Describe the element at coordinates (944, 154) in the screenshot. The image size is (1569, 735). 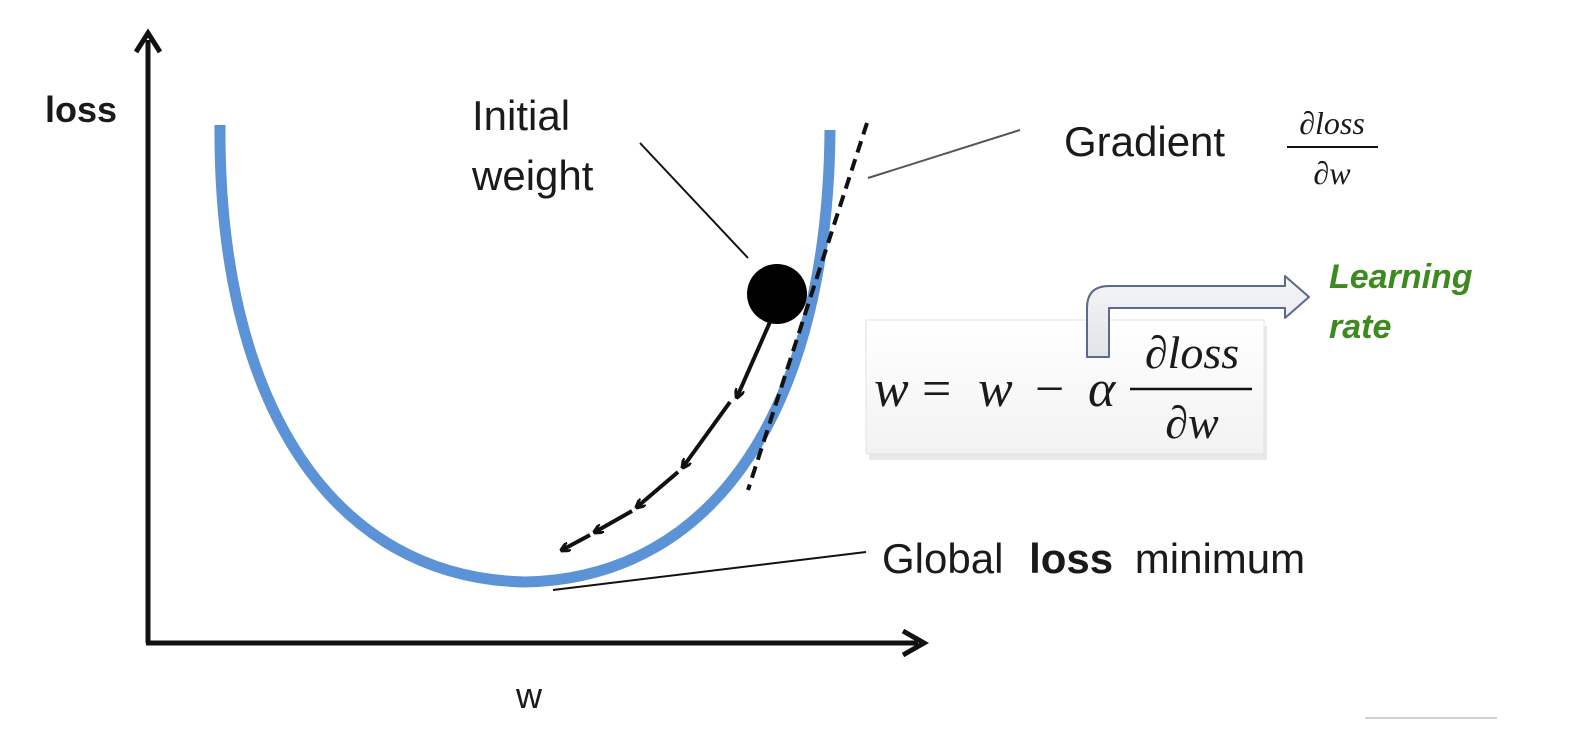
I see `gradient-leader-line` at that location.